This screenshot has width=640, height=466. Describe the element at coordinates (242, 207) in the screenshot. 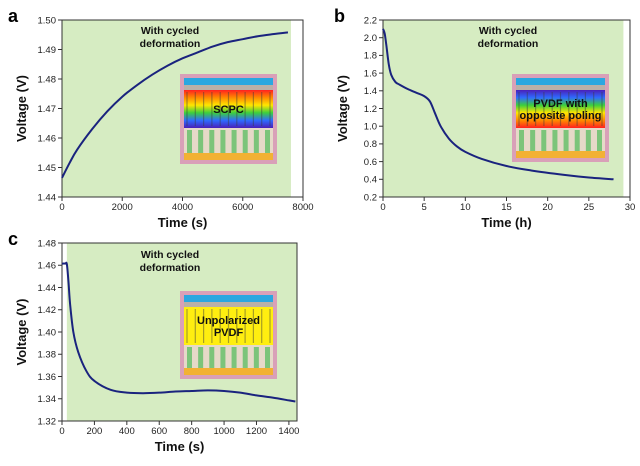

I see `x-tick-label: 6000` at that location.